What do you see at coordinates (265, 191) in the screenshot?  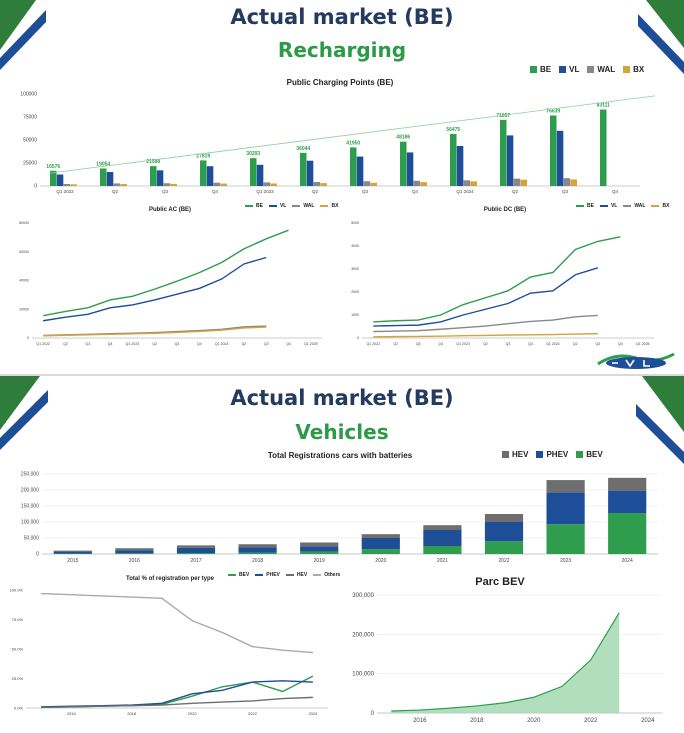 I see `charging-points-xtick-label: Q1 2023` at bounding box center [265, 191].